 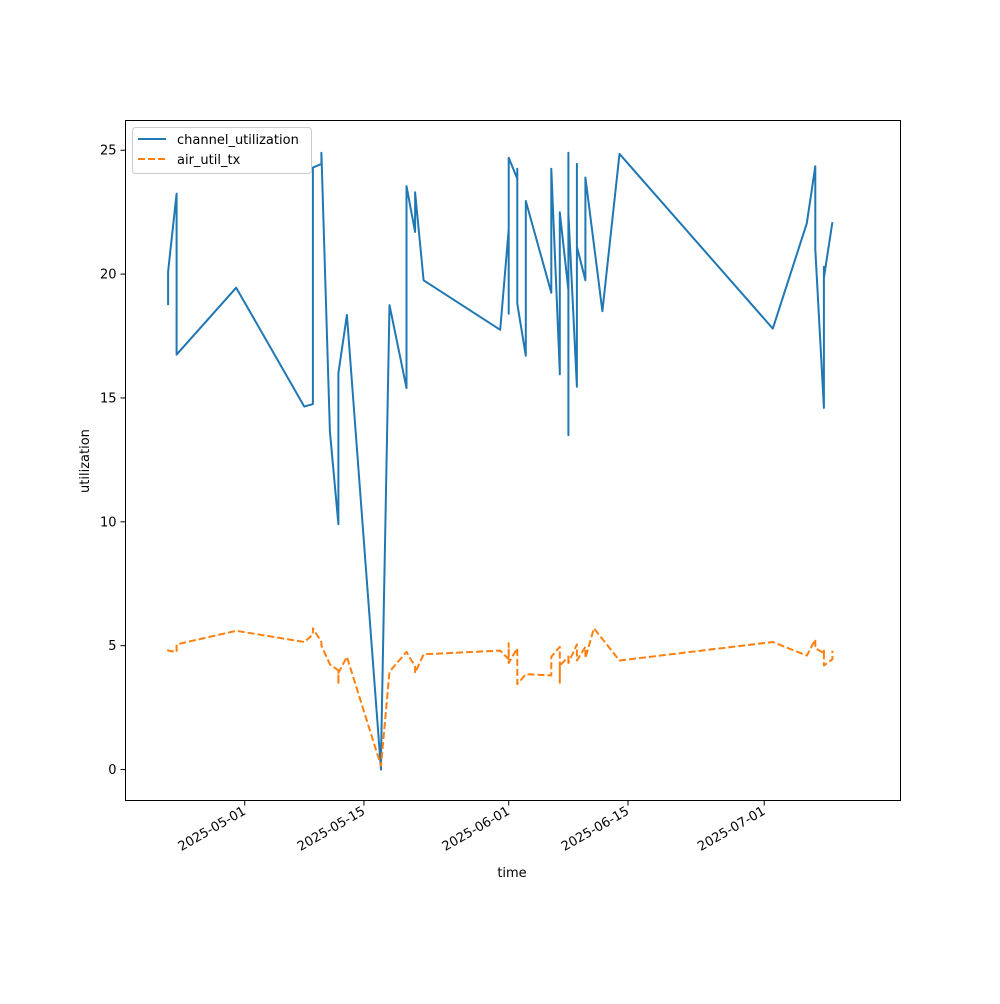 What do you see at coordinates (209, 160) in the screenshot?
I see `legend-label-air-util-tx: air_util_tx` at bounding box center [209, 160].